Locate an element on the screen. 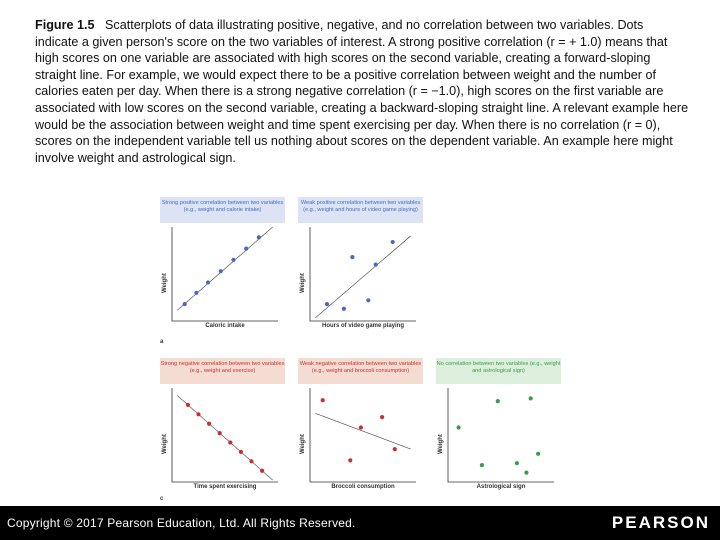 The height and width of the screenshot is (540, 720). pearson-logo: PEARSON is located at coordinates (660, 522).